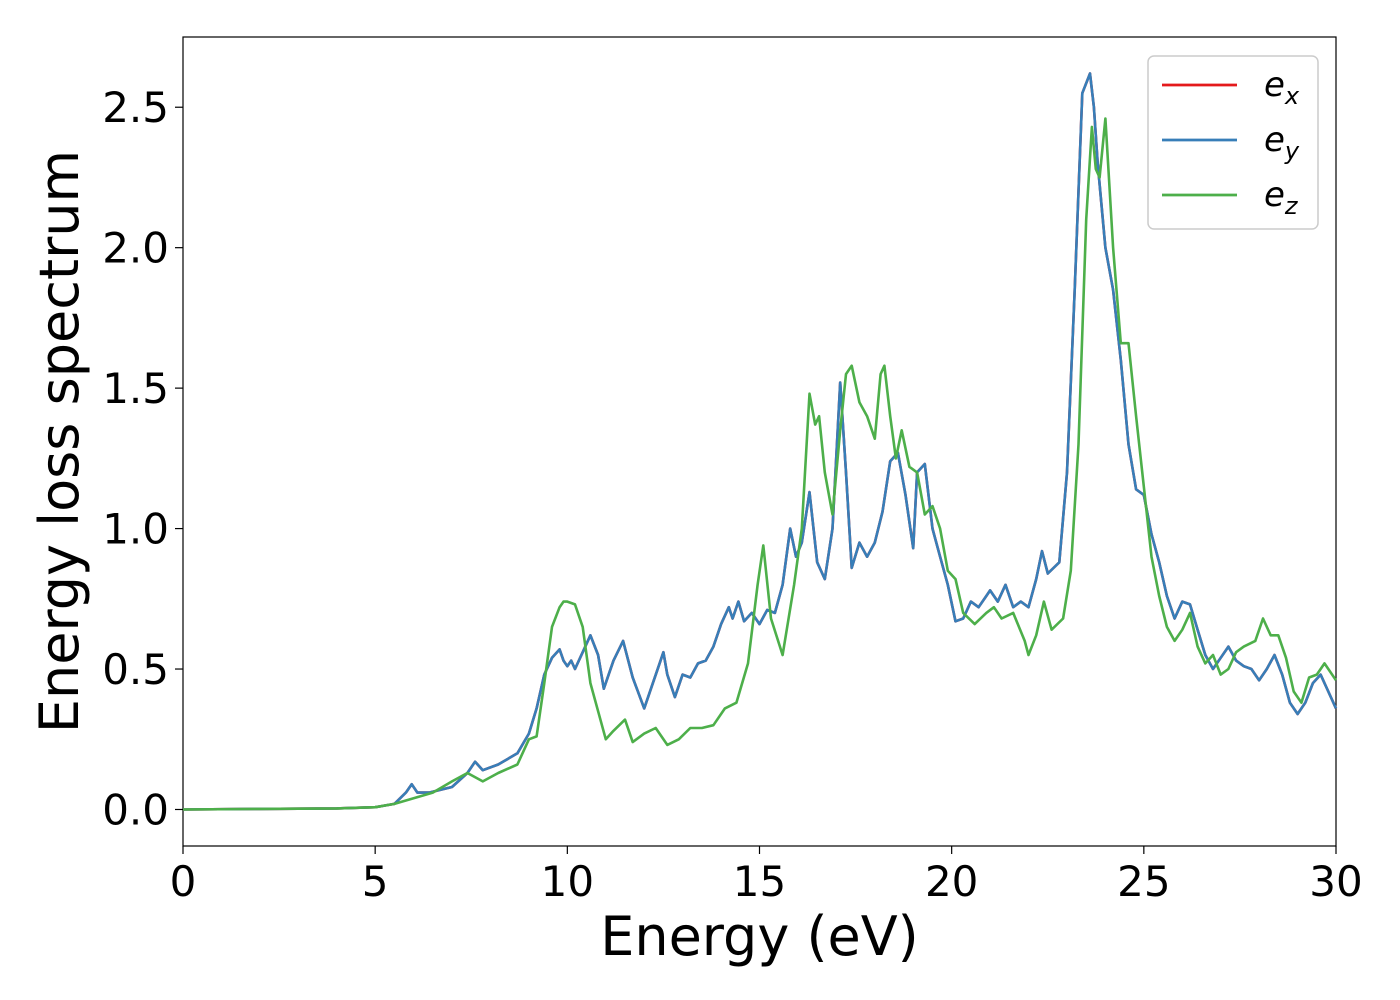 This screenshot has width=1400, height=1000. I want to click on x-tick-label: 25, so click(1143, 881).